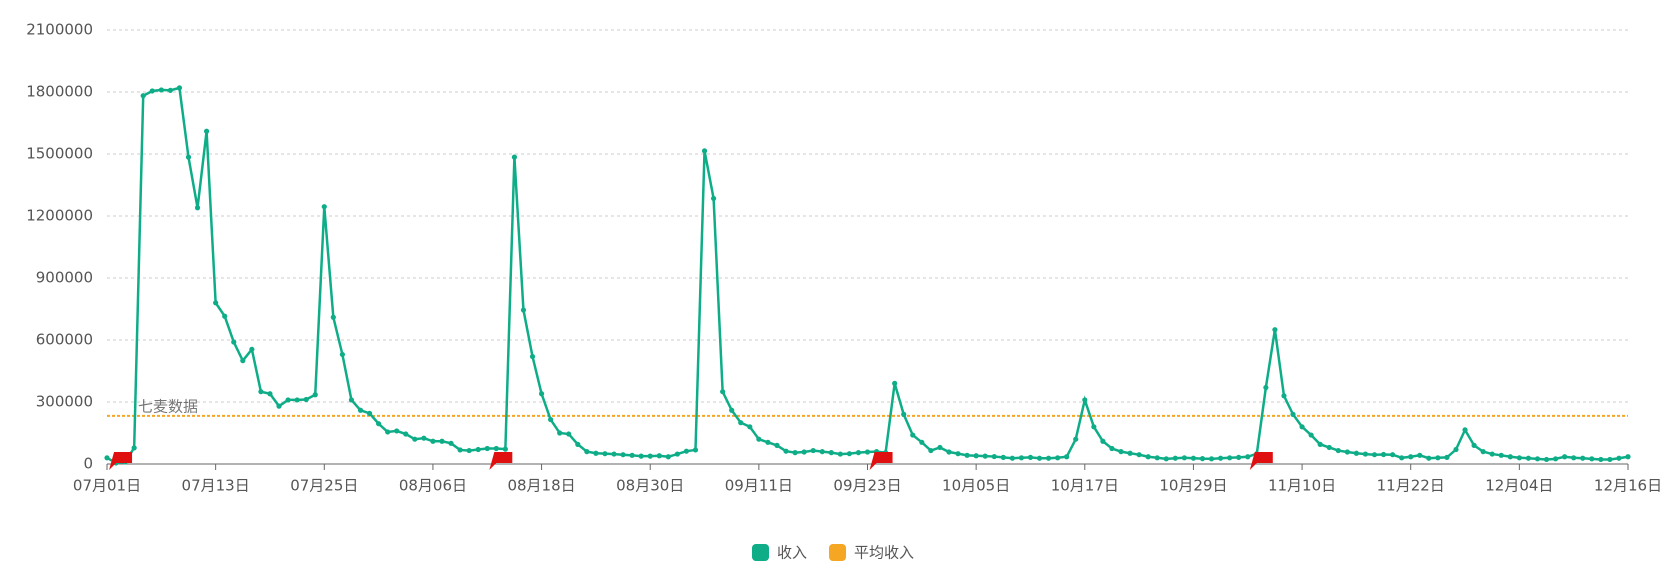  What do you see at coordinates (867, 486) in the screenshot?
I see `x-tick-label: 09月23日` at bounding box center [867, 486].